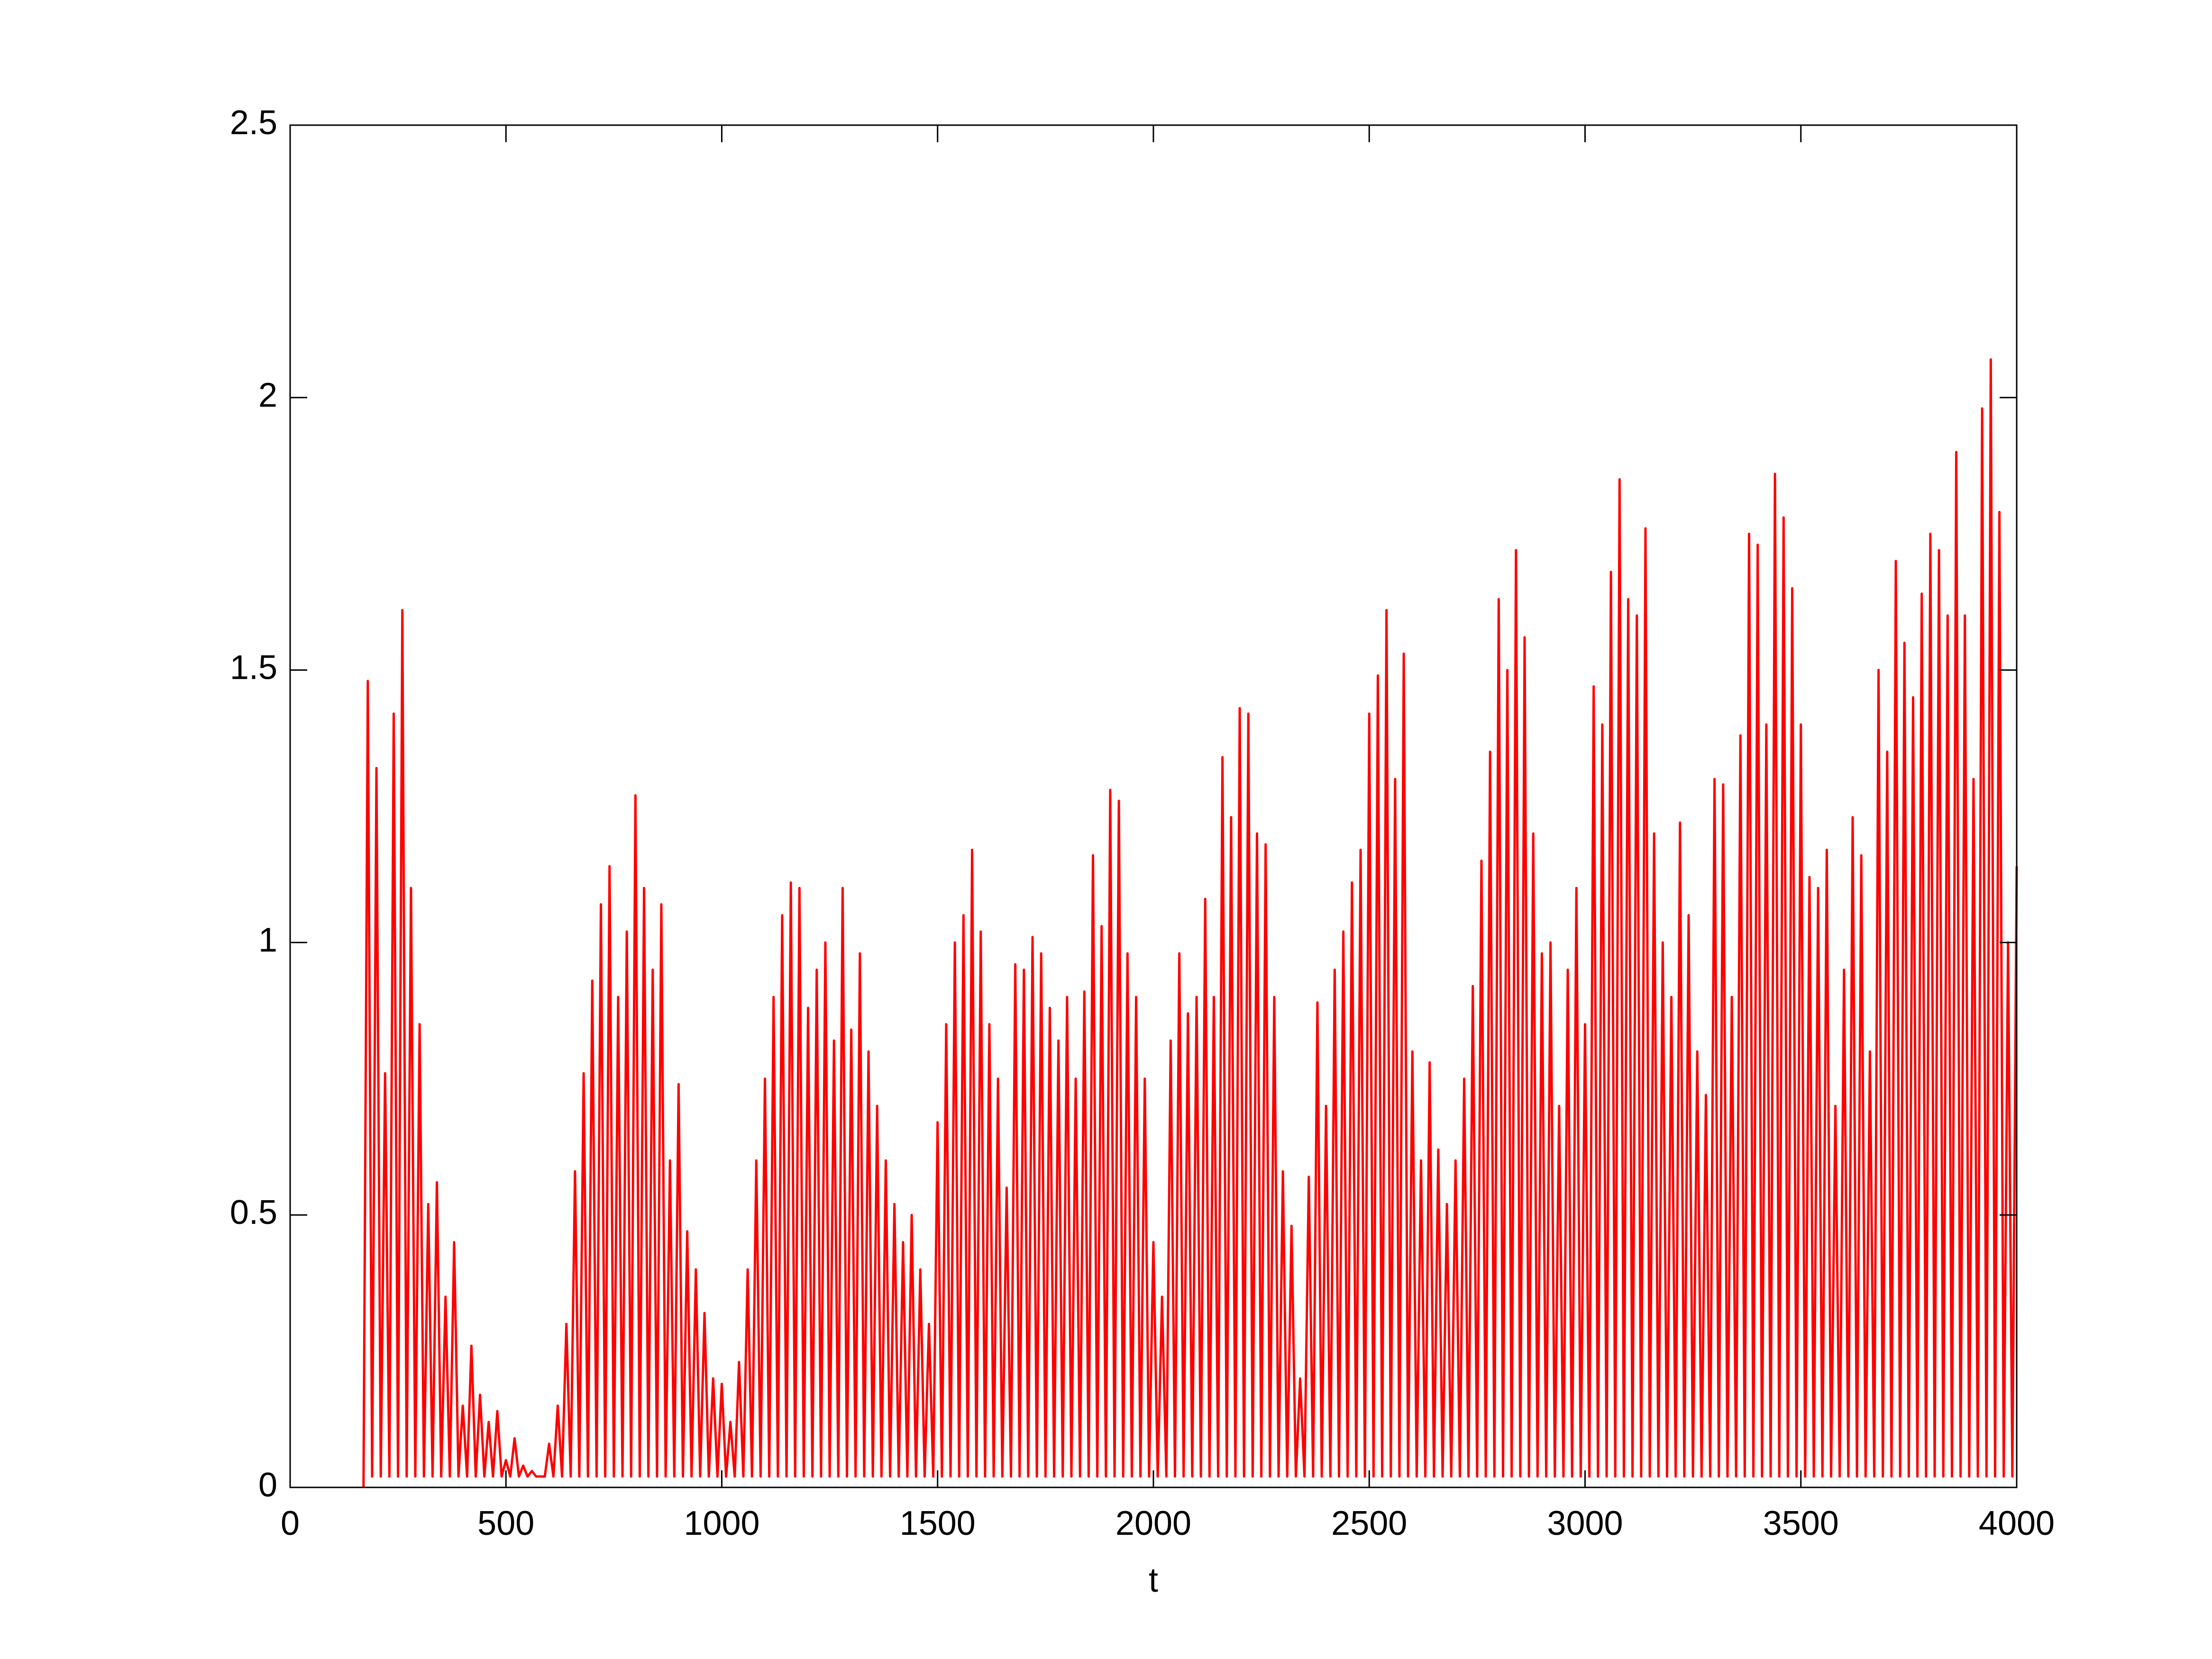 Image resolution: width=2212 pixels, height=1659 pixels. What do you see at coordinates (290, 1523) in the screenshot?
I see `x-tick-label: 0` at bounding box center [290, 1523].